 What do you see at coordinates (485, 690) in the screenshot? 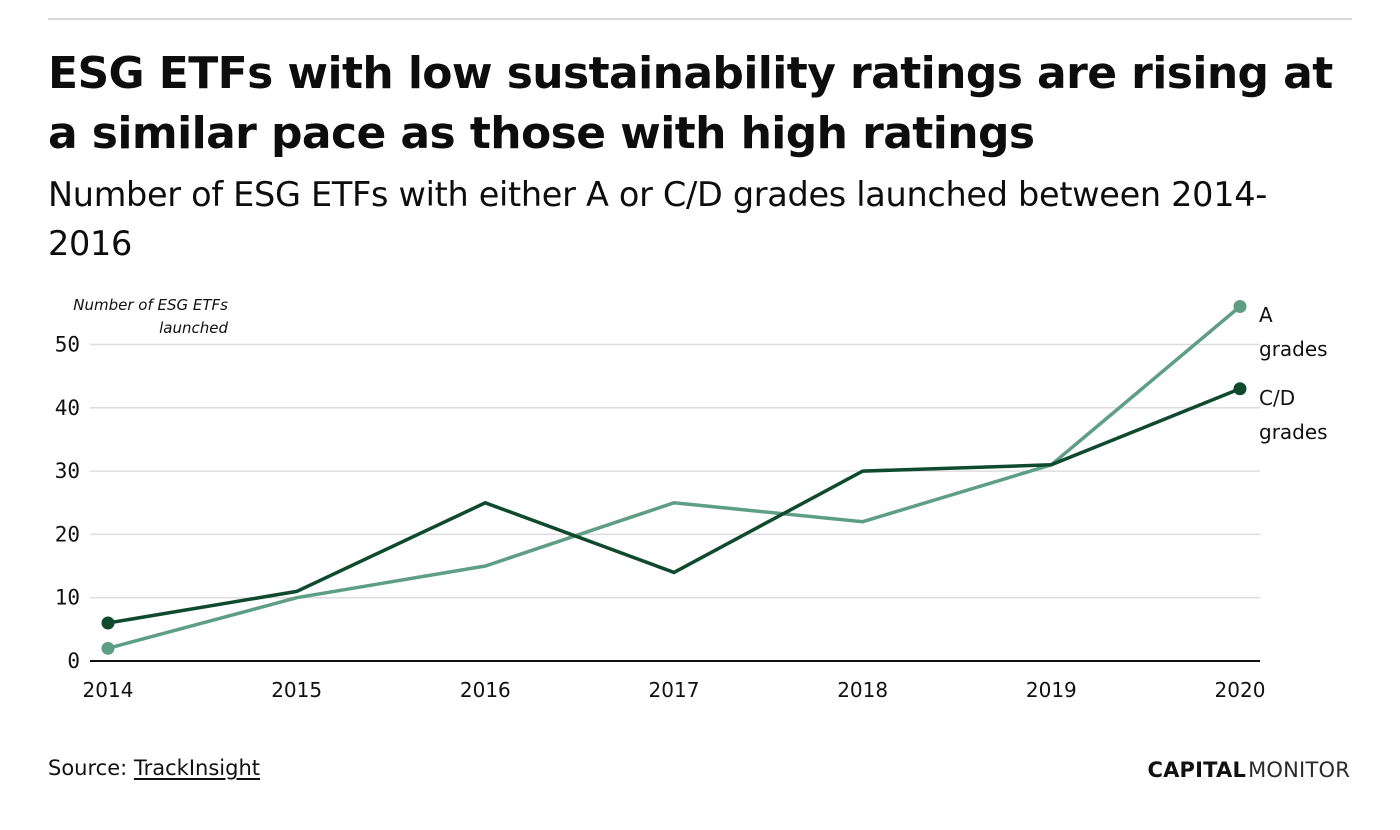
I see `x-tick-label: 2016` at bounding box center [485, 690].